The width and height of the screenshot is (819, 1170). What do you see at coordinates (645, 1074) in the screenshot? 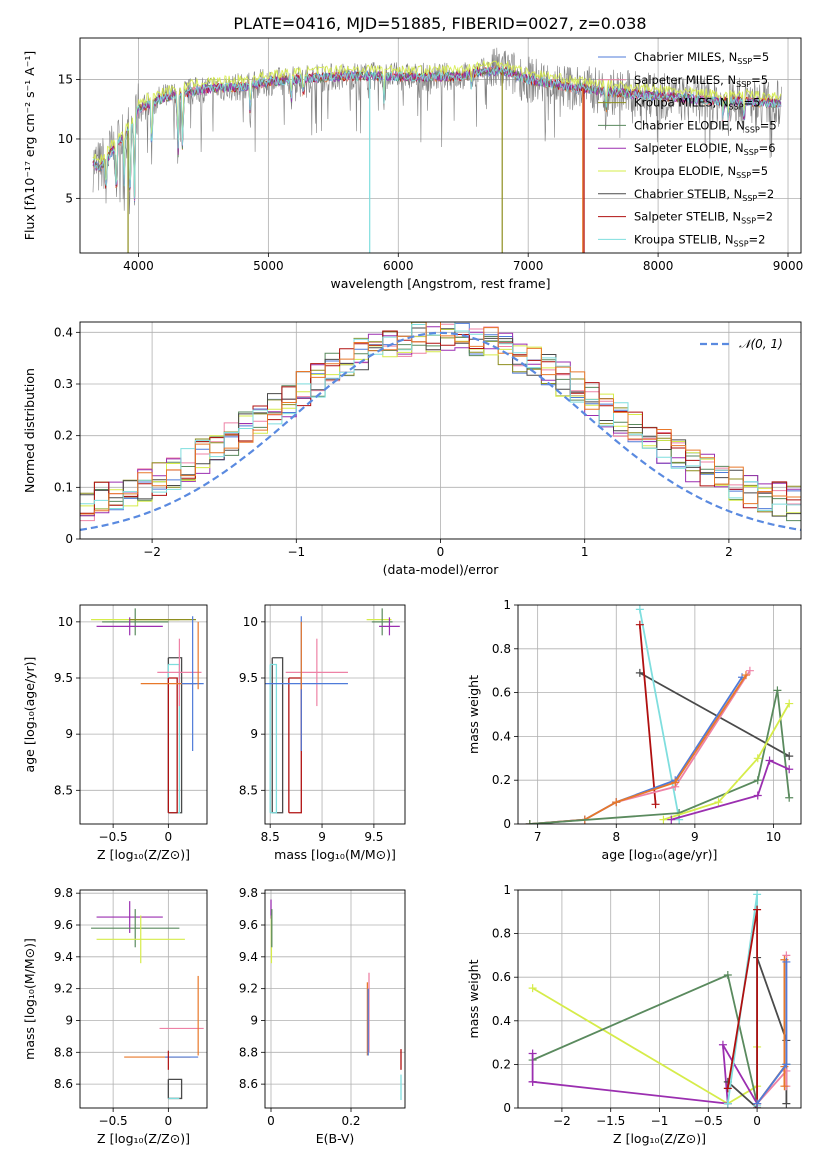
I see `series-salpeter_elodie` at bounding box center [645, 1074].